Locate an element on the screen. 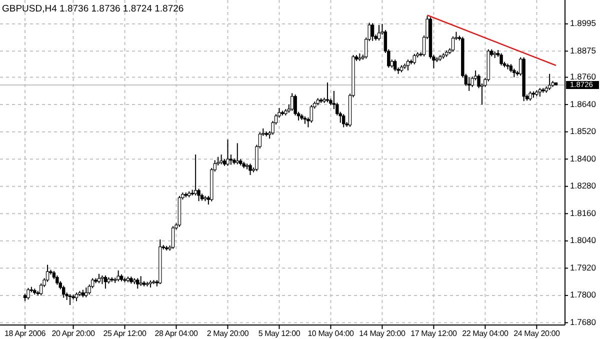 The width and height of the screenshot is (600, 339). x-tick-label: 22 May 04:00 is located at coordinates (485, 333).